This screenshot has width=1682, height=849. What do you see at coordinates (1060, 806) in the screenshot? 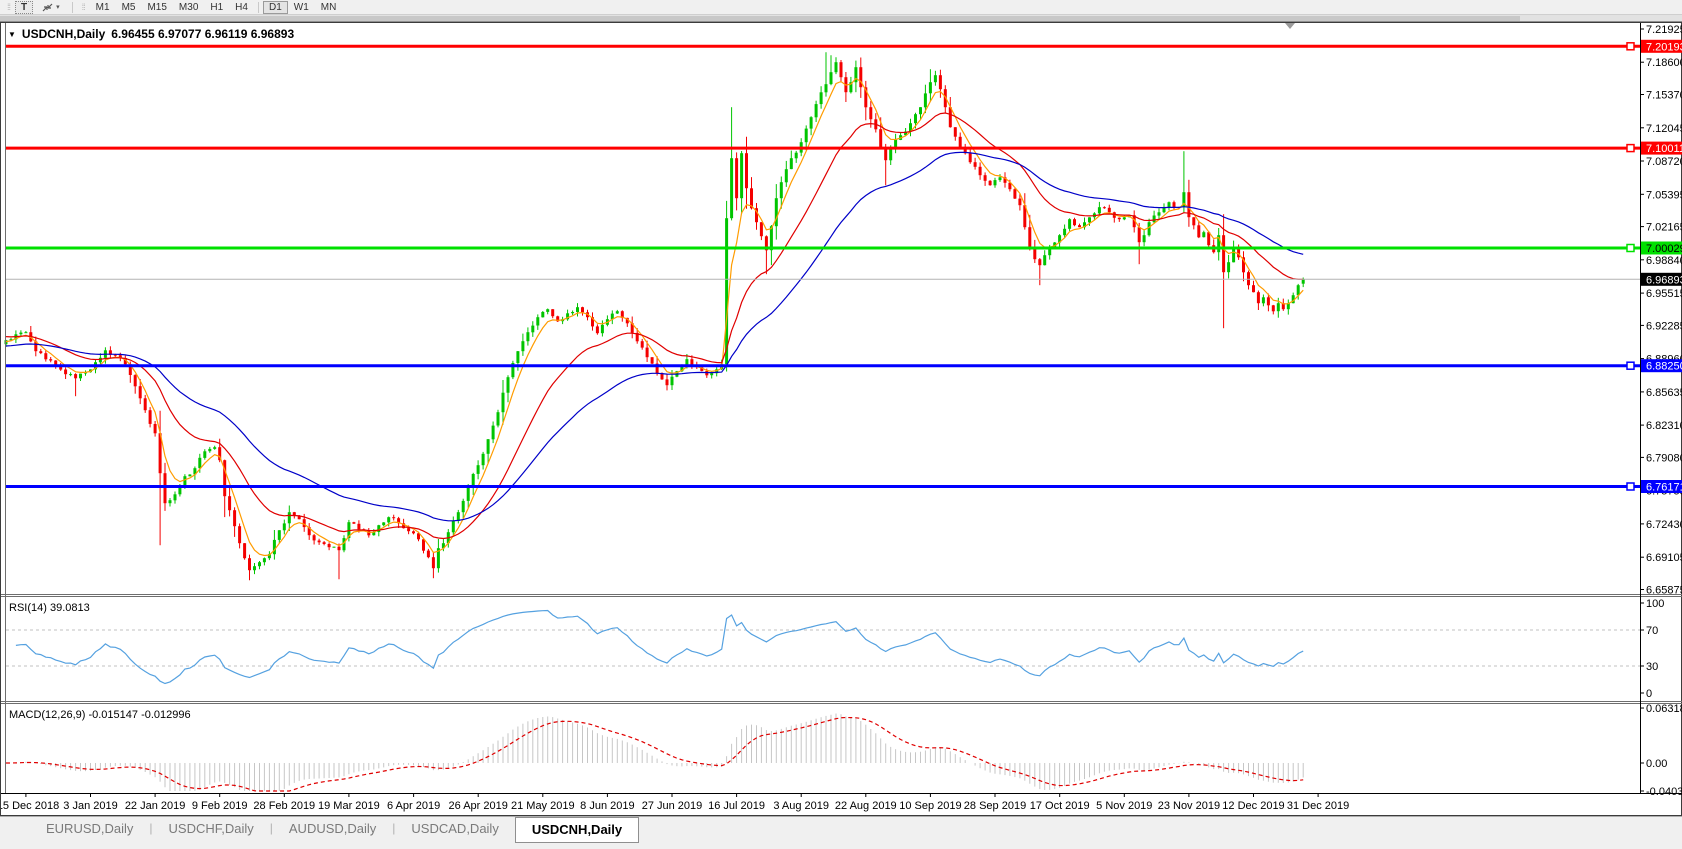
I see `svg-text: 17 Oct 2019` at bounding box center [1060, 806].